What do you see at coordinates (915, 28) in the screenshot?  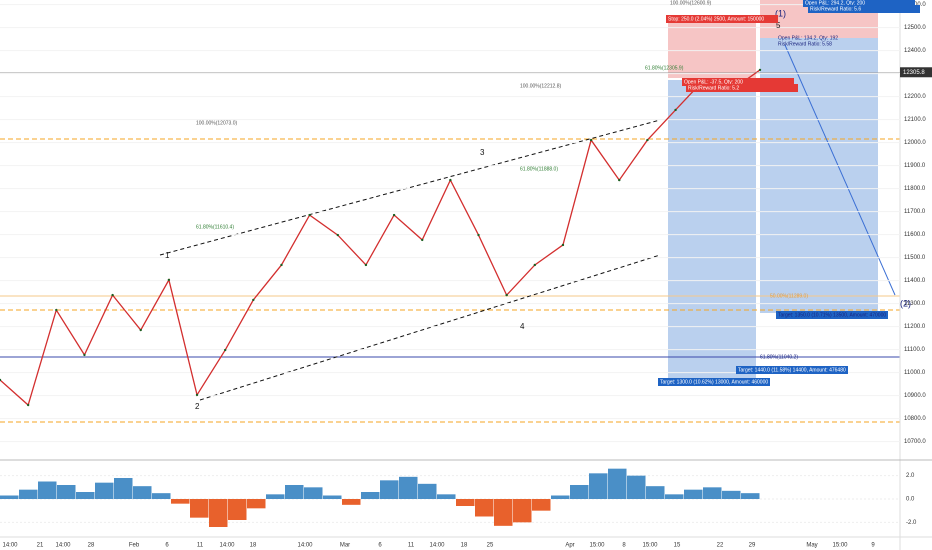 I see `y-tick-label: 12500.0` at bounding box center [915, 28].